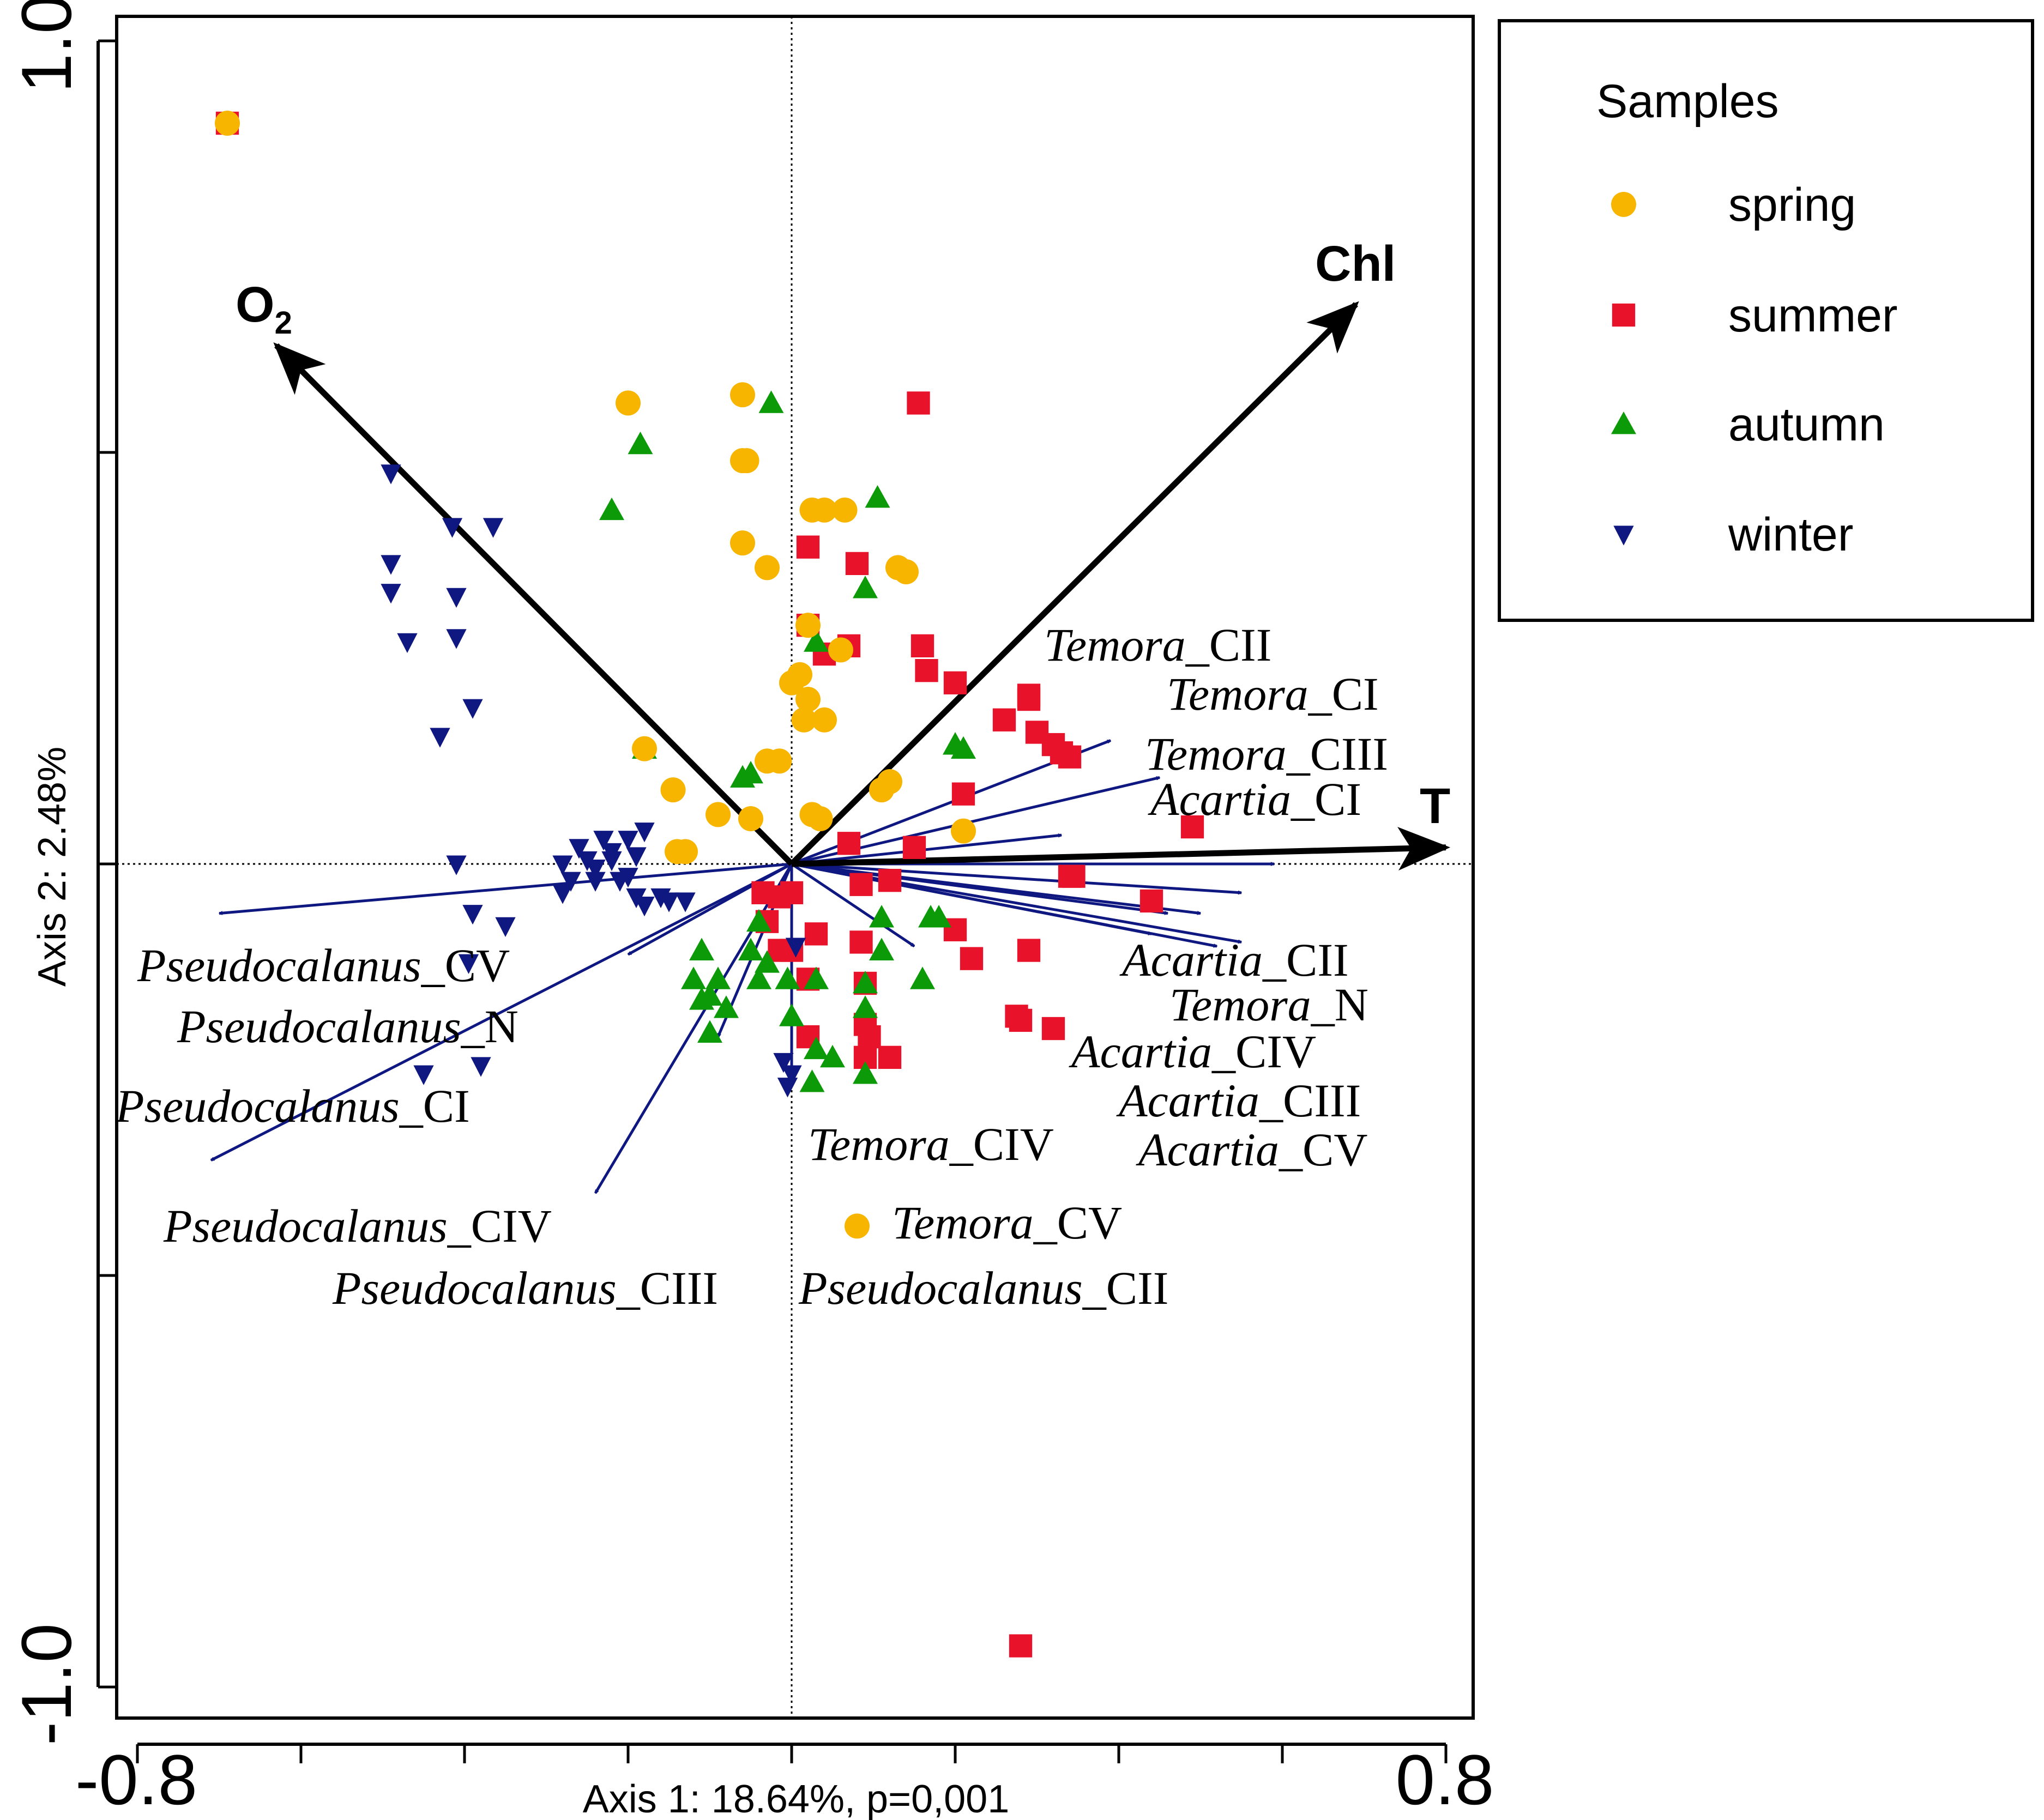 The height and width of the screenshot is (1820, 2044). I want to click on env-vector-t, so click(1120, 849).